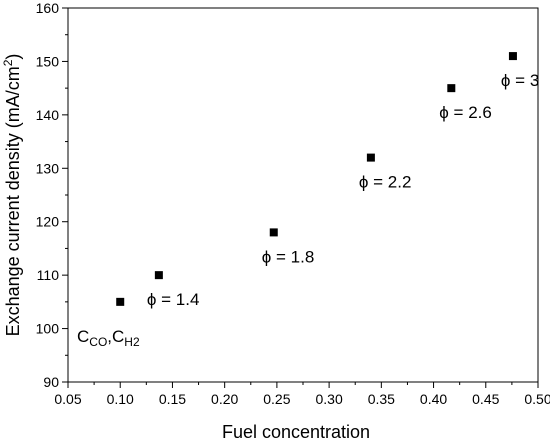 This screenshot has height=447, width=550. I want to click on x-tick-label: 0.10, so click(120, 399).